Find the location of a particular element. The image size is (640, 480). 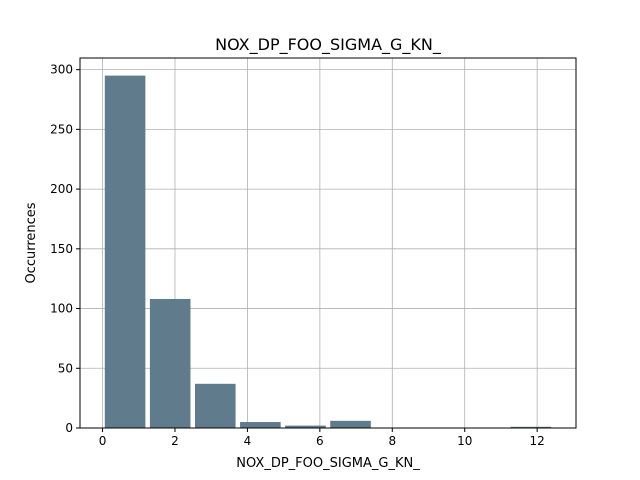

x-tick-label: 8 is located at coordinates (392, 441).